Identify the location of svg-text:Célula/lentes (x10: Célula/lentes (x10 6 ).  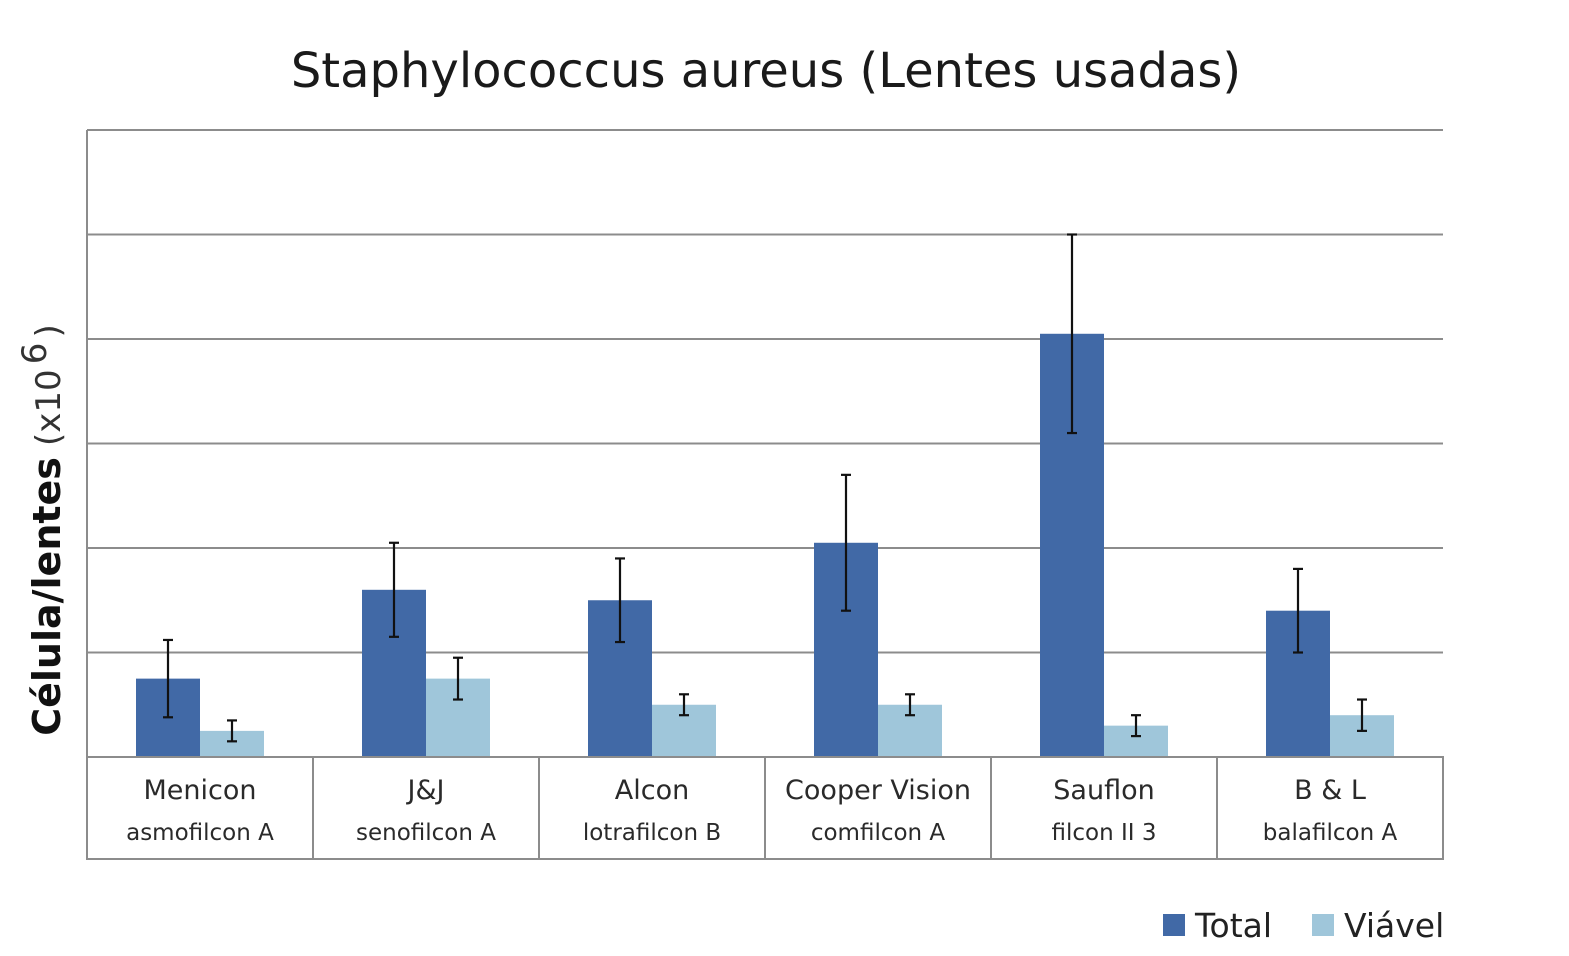
(42, 530).